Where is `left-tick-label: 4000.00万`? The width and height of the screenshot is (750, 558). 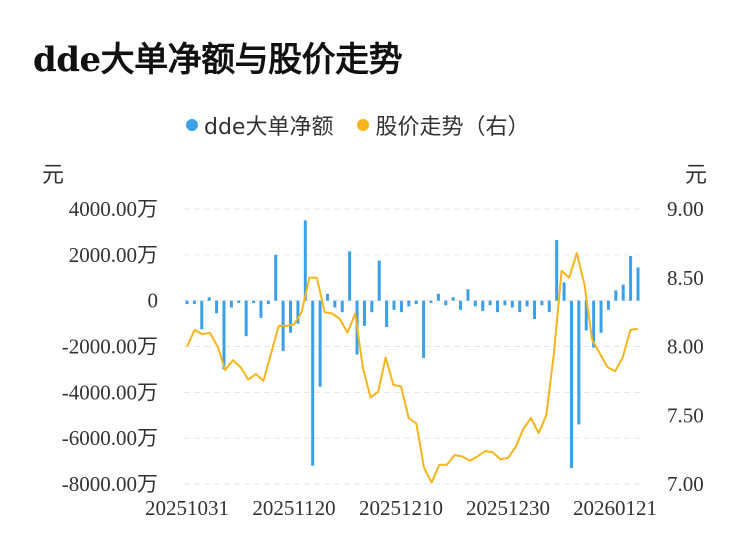 left-tick-label: 4000.00万 is located at coordinates (113, 209).